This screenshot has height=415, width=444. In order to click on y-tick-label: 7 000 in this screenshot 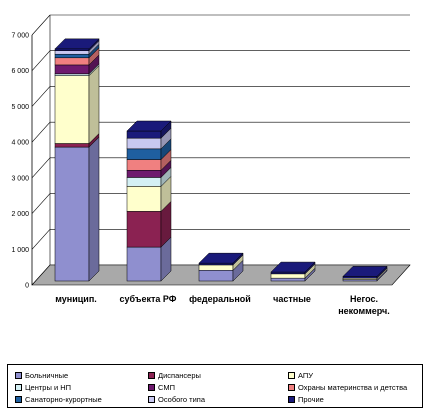, I will do `click(20, 36)`.